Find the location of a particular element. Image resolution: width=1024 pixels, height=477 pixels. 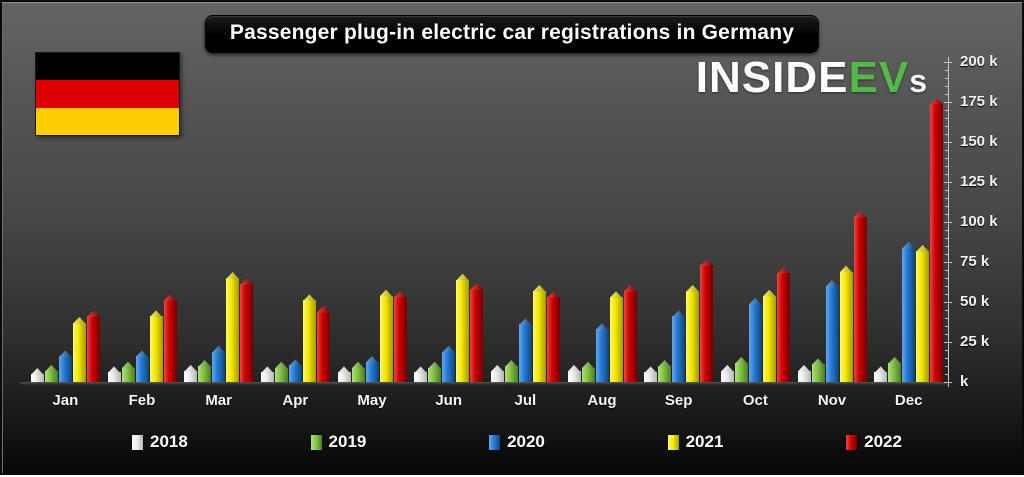

legend-label-2018: 2018 is located at coordinates (169, 441).